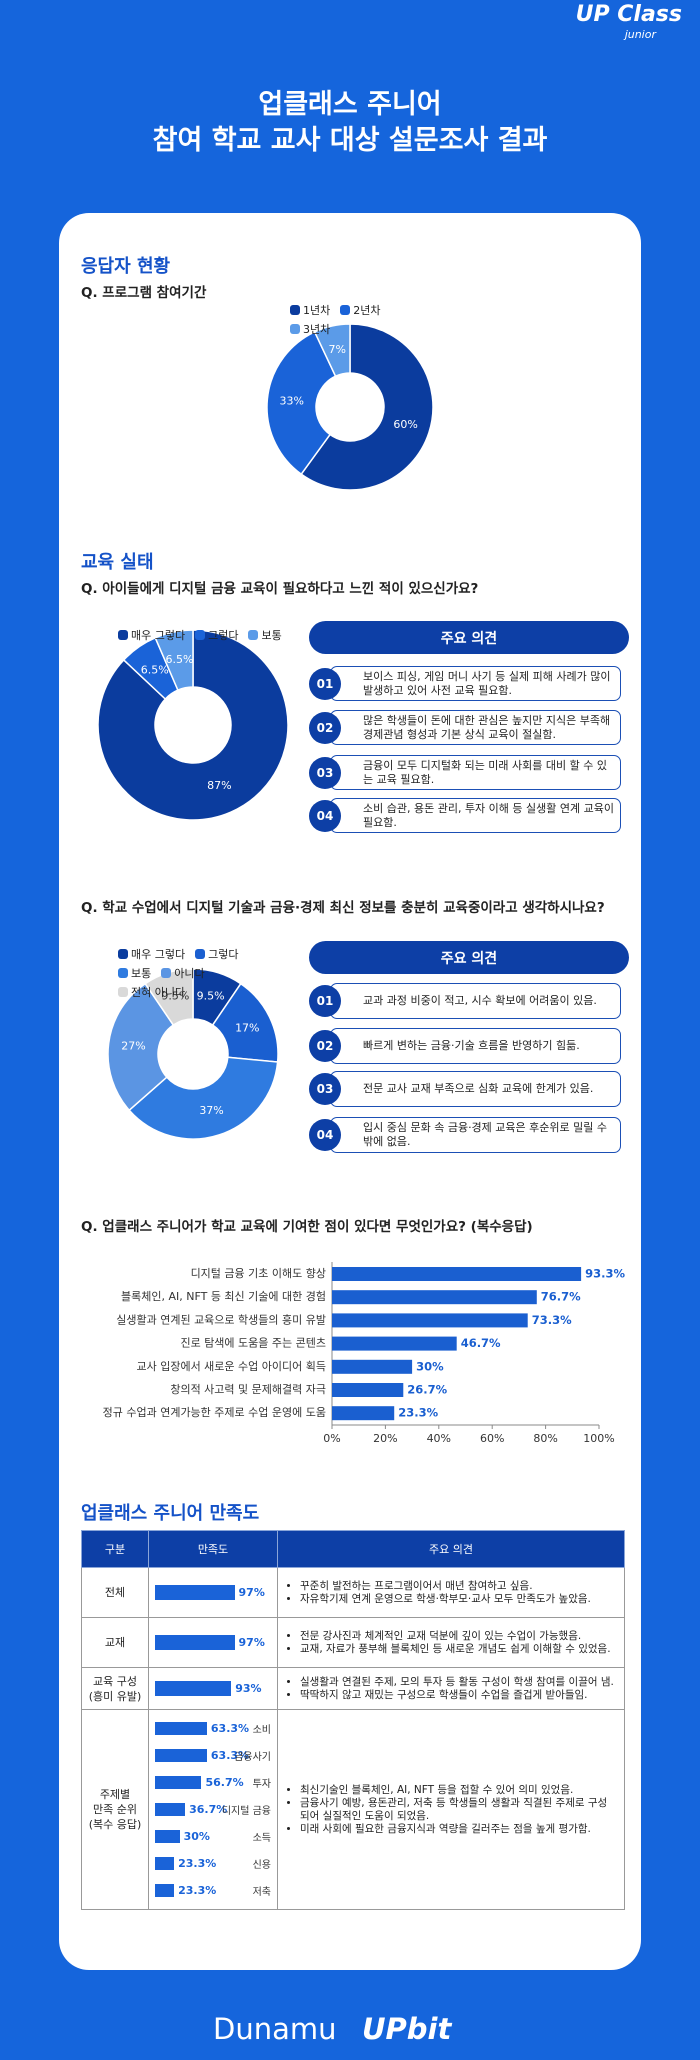  What do you see at coordinates (246, 1811) in the screenshot?
I see `topic-name: 디지털 금융` at bounding box center [246, 1811].